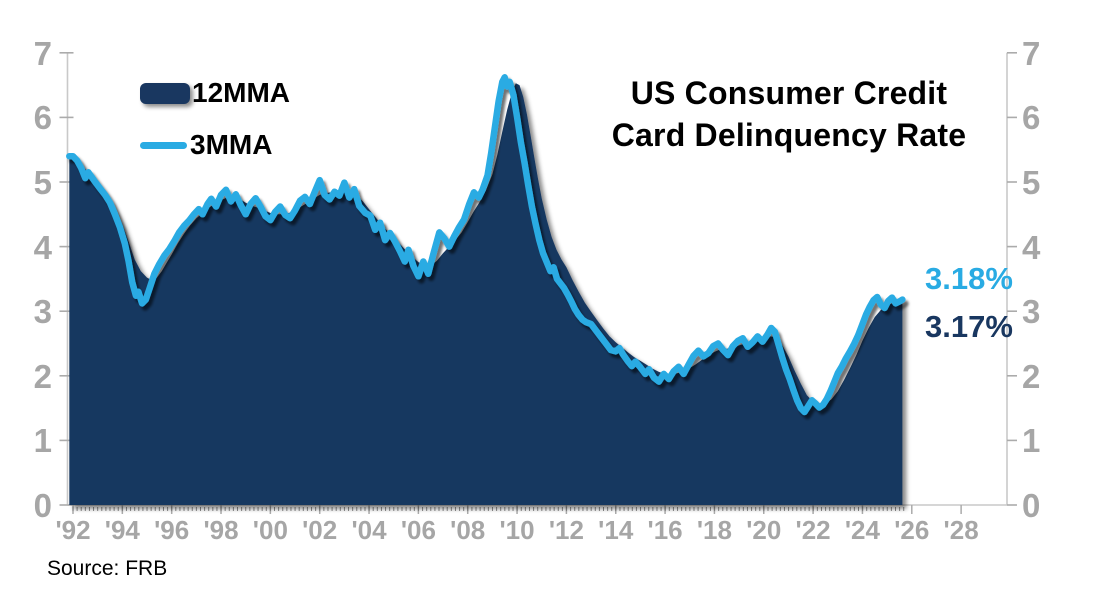  What do you see at coordinates (862, 530) in the screenshot?
I see `x-tick-label: '24` at bounding box center [862, 530].